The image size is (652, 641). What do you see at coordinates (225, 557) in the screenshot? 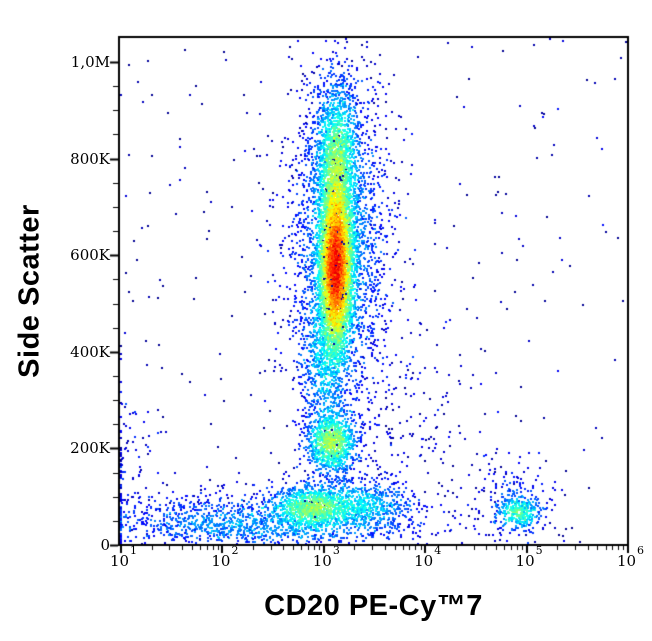
I see `x-tick-label: 10²` at bounding box center [225, 557].